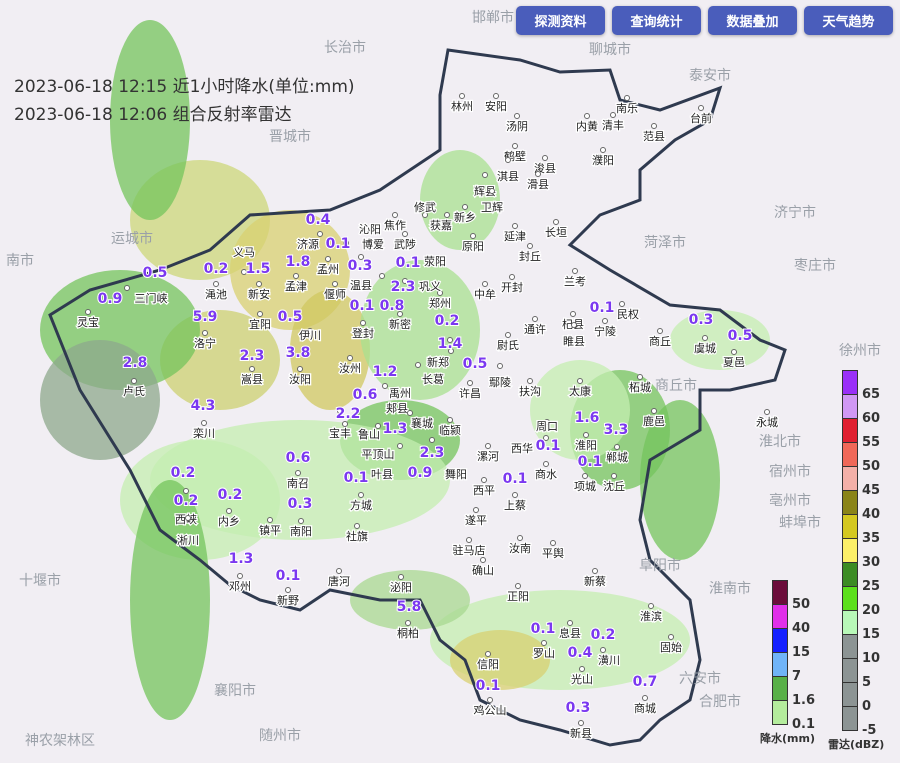 This screenshot has height=763, width=900. What do you see at coordinates (517, 126) in the screenshot?
I see `city-label: 汤阴` at bounding box center [517, 126].